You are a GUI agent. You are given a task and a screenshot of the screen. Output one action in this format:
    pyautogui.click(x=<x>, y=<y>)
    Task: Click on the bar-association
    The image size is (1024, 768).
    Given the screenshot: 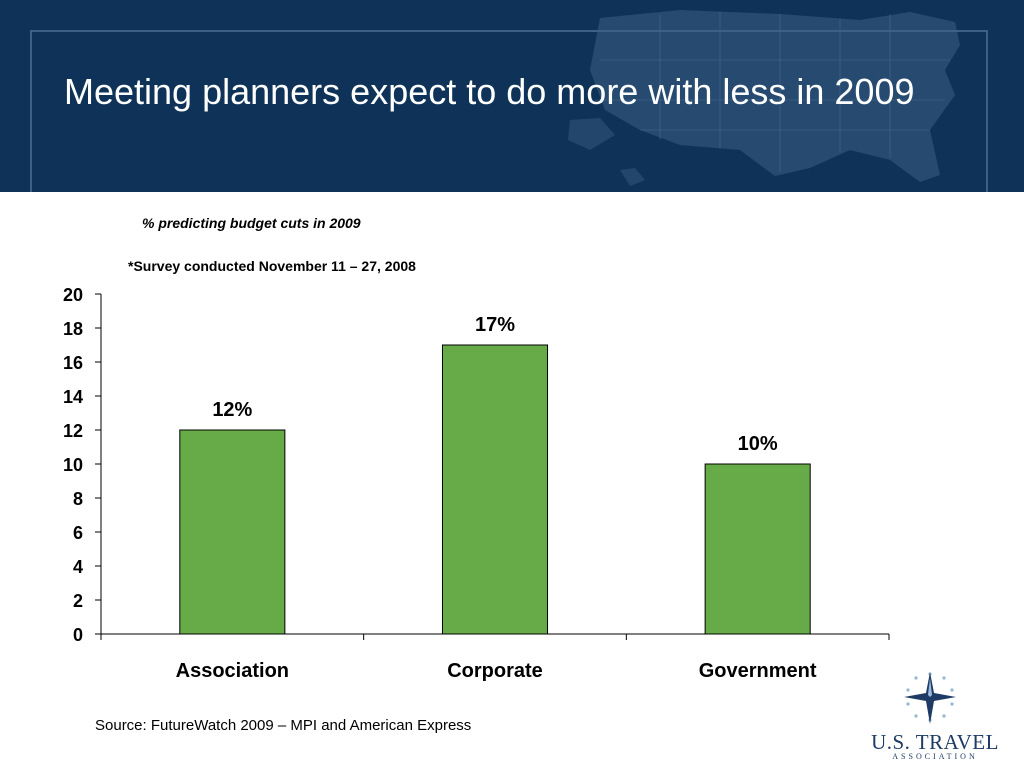 What is the action you would take?
    pyautogui.click(x=232, y=532)
    